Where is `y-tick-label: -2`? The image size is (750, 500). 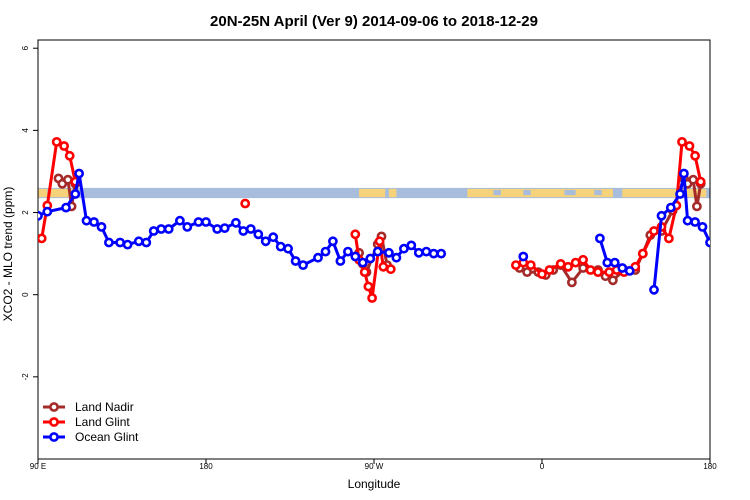 y-tick-label: -2 is located at coordinates (25, 377).